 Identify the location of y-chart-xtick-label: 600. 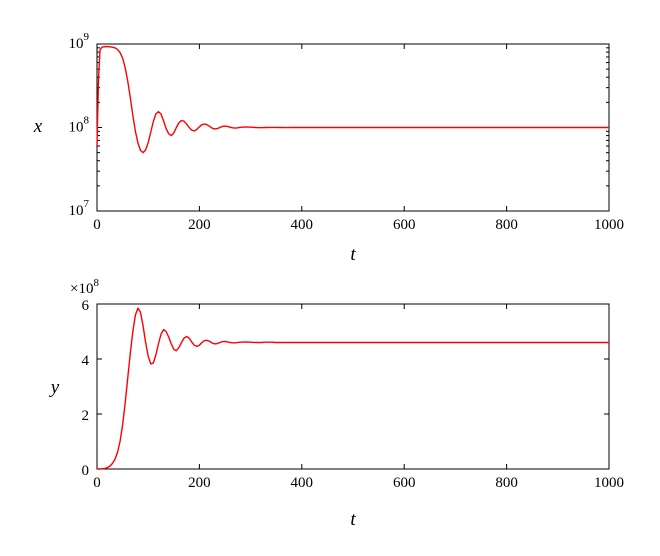
(404, 483).